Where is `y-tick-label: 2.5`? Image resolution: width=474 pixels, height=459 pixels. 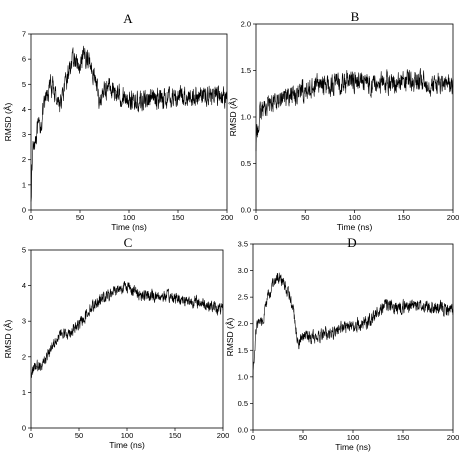 y-tick-label: 2.5 is located at coordinates (243, 297).